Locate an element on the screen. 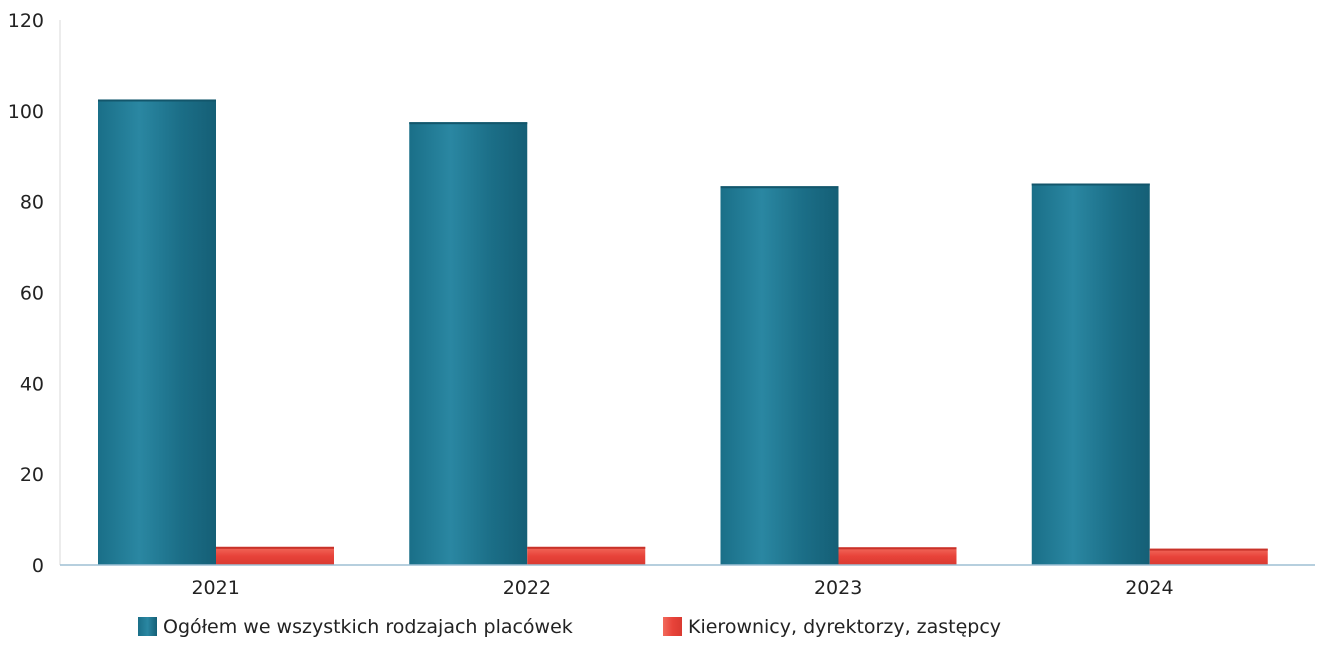  bar-managers-top-edge-2023 is located at coordinates (897, 548).